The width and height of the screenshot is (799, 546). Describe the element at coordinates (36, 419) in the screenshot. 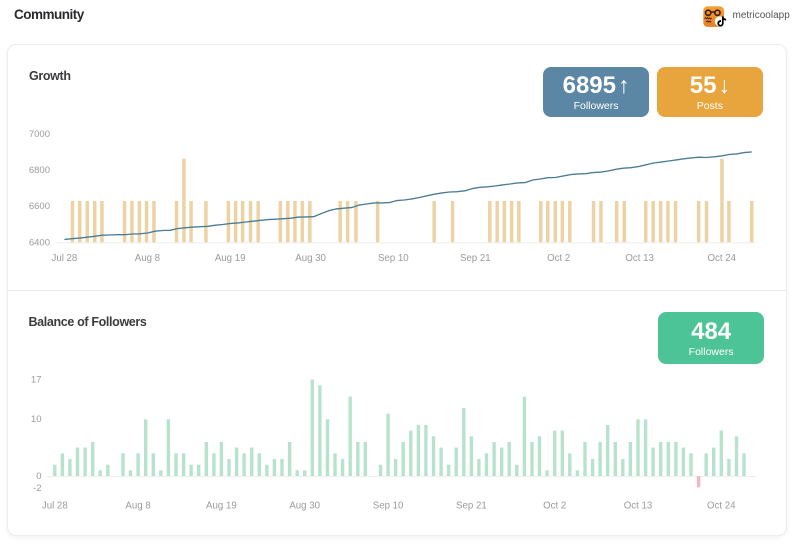

I see `svg-text: 10` at that location.